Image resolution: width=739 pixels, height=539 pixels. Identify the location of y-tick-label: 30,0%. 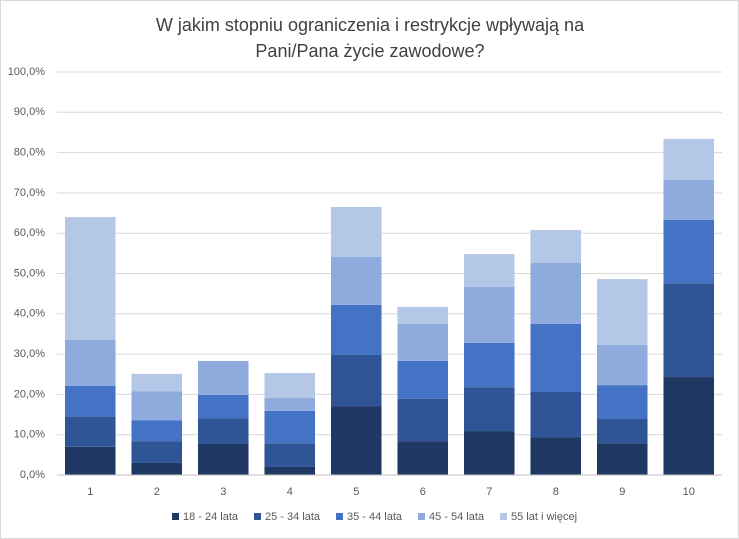
(29, 354).